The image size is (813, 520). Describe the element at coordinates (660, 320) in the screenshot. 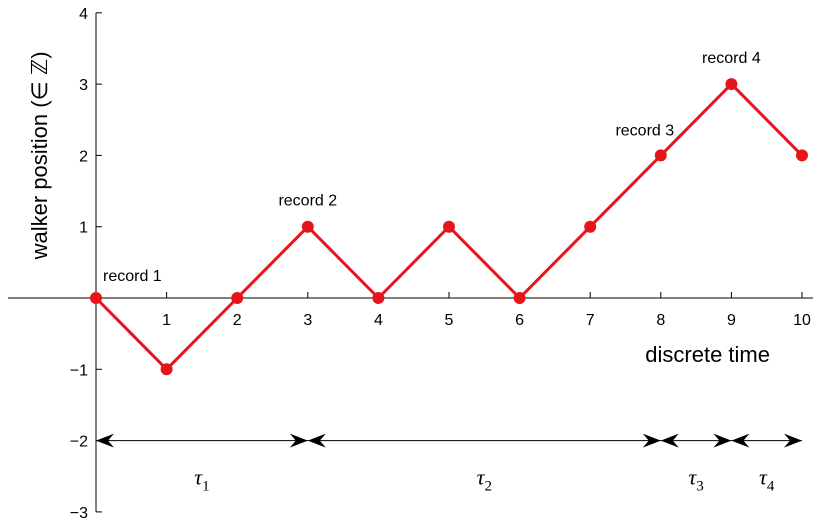

I see `x-tick-label: 8` at that location.